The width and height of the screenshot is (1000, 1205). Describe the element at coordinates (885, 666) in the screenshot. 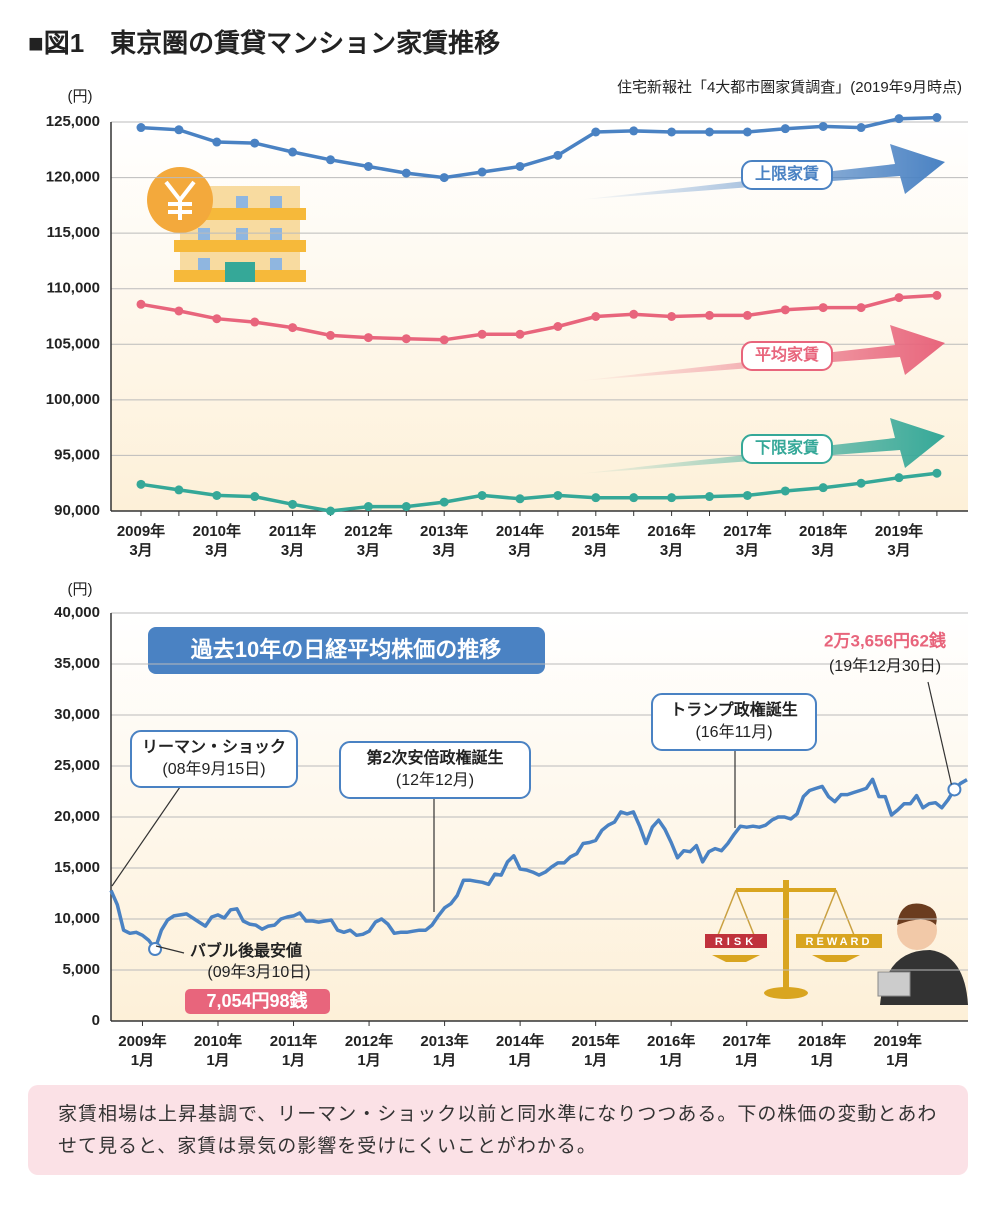

I see `annotation-subtext: (19年12月30日)` at that location.